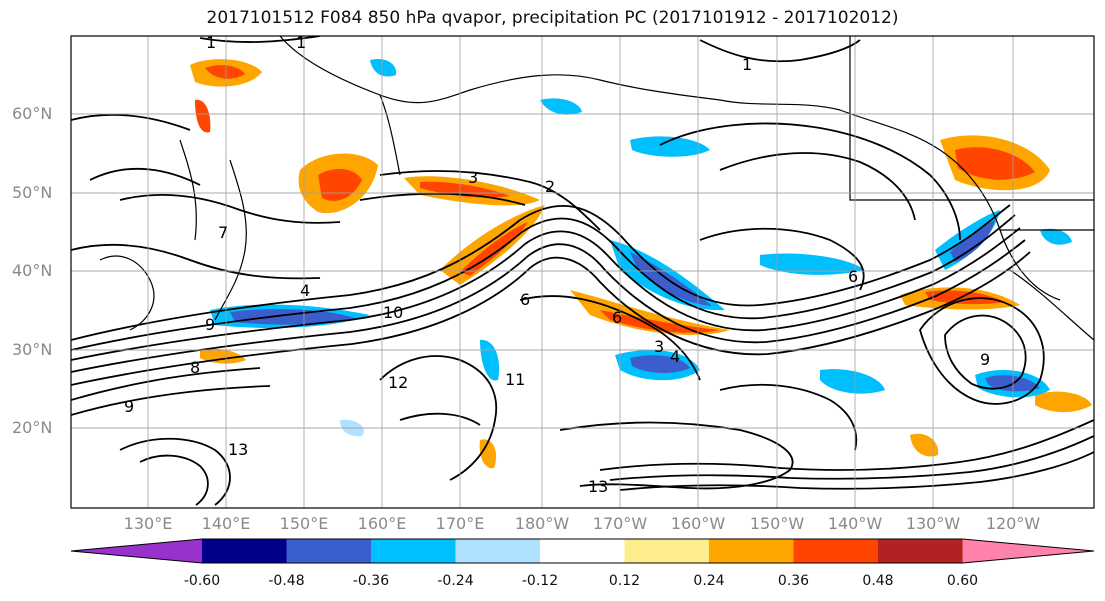 Image resolution: width=1105 pixels, height=601 pixels. What do you see at coordinates (223, 232) in the screenshot?
I see `contour-label: 7` at bounding box center [223, 232].